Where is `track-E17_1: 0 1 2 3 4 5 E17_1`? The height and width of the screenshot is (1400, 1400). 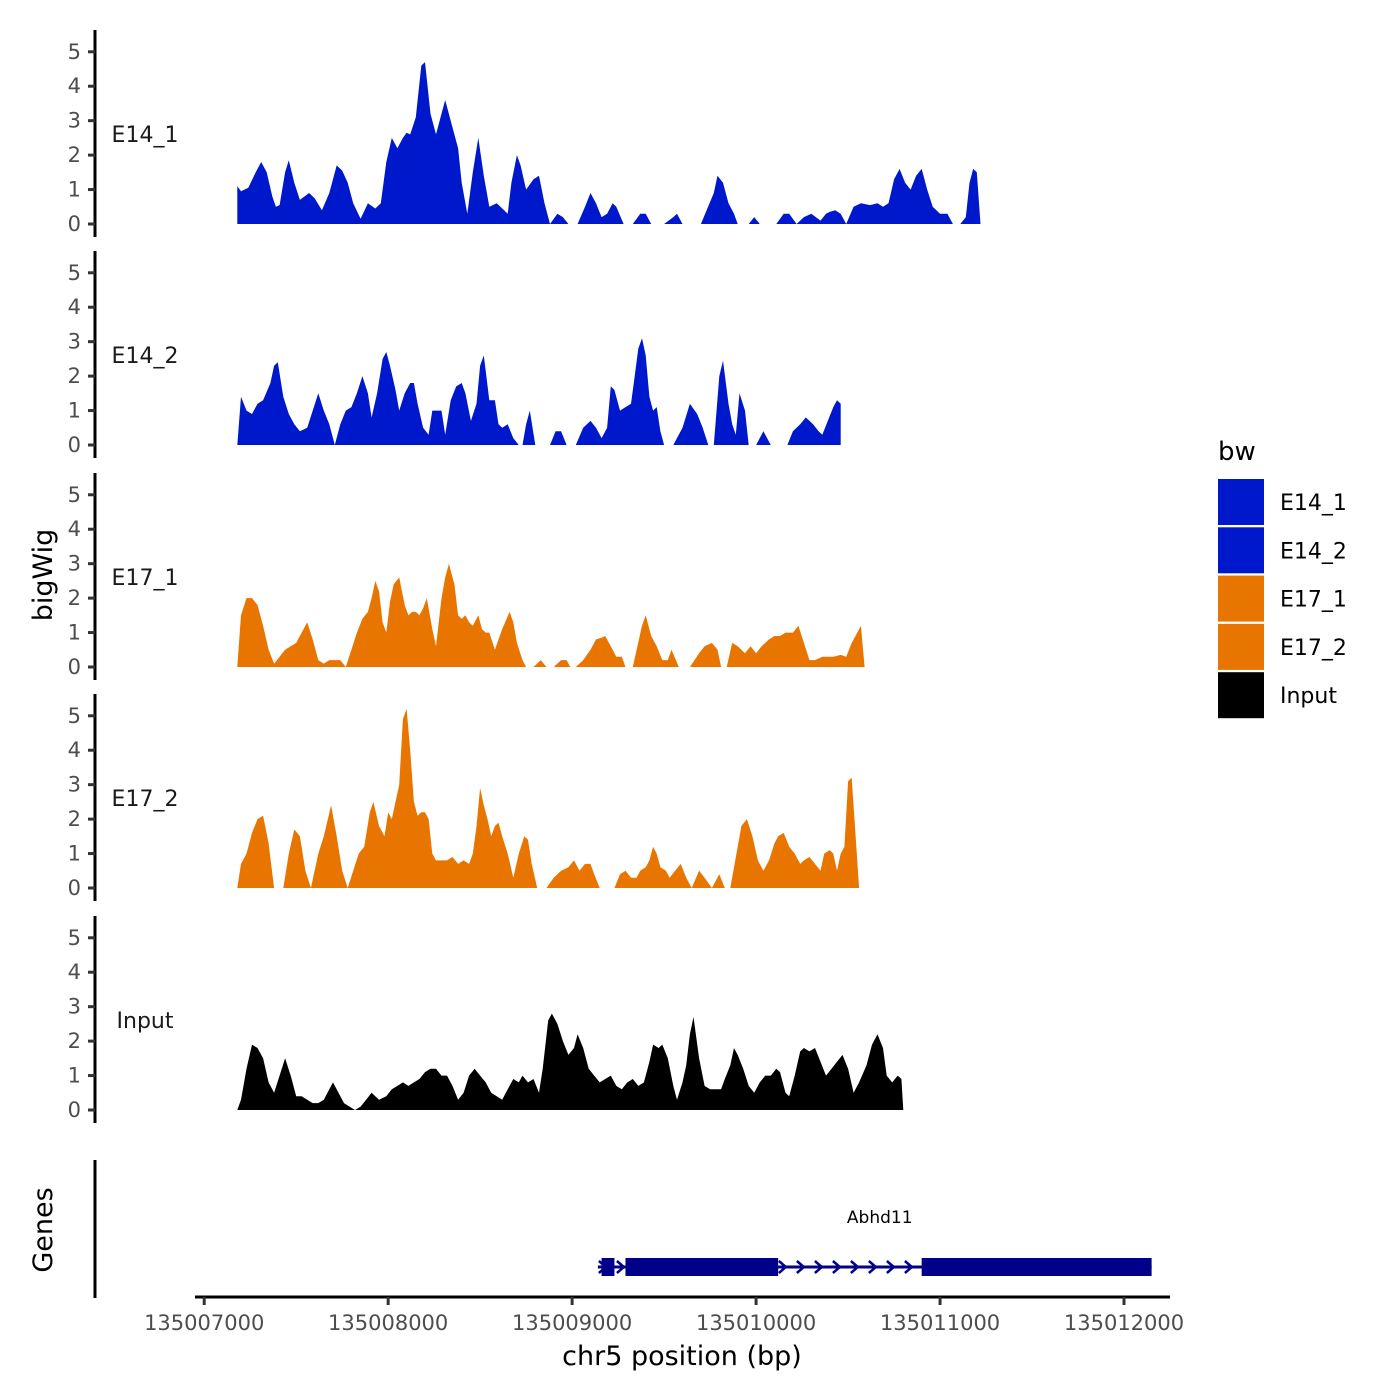
track-E17_1: 0 1 2 3 4 5 E17_1 is located at coordinates (466, 576).